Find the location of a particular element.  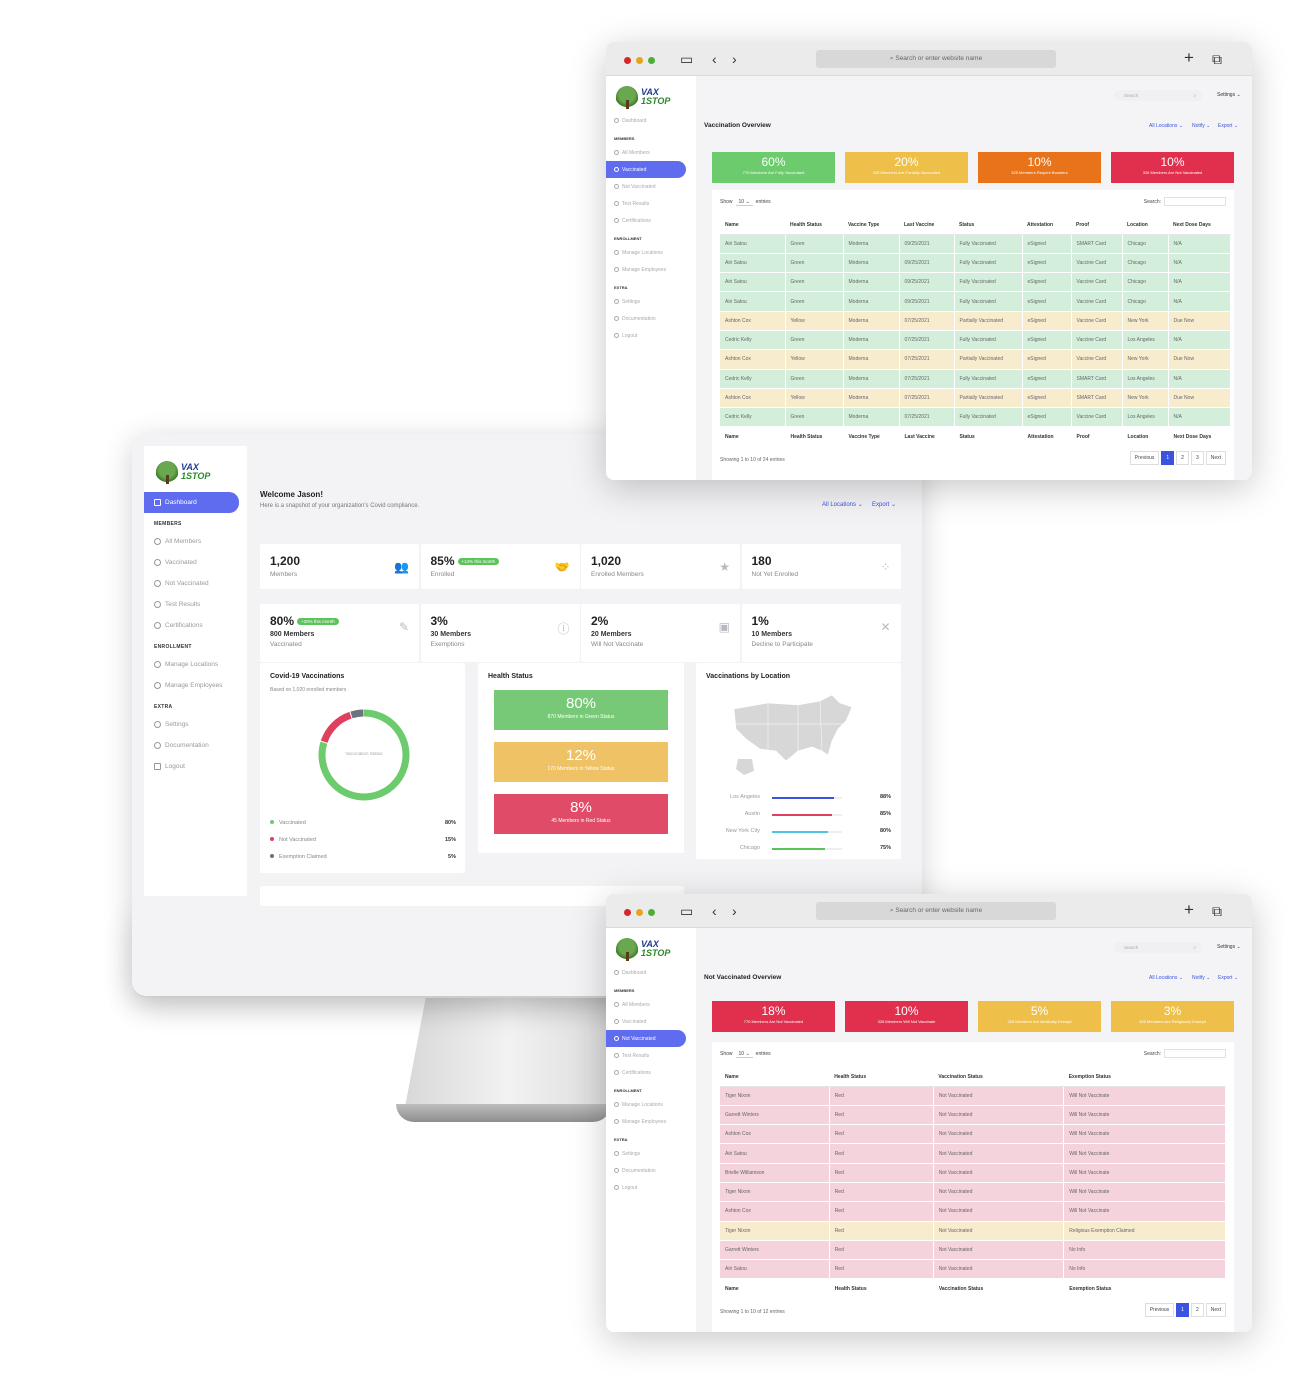

kpi-card: 60% 770 Members Are Fully Vaccinated is located at coordinates (773, 167).